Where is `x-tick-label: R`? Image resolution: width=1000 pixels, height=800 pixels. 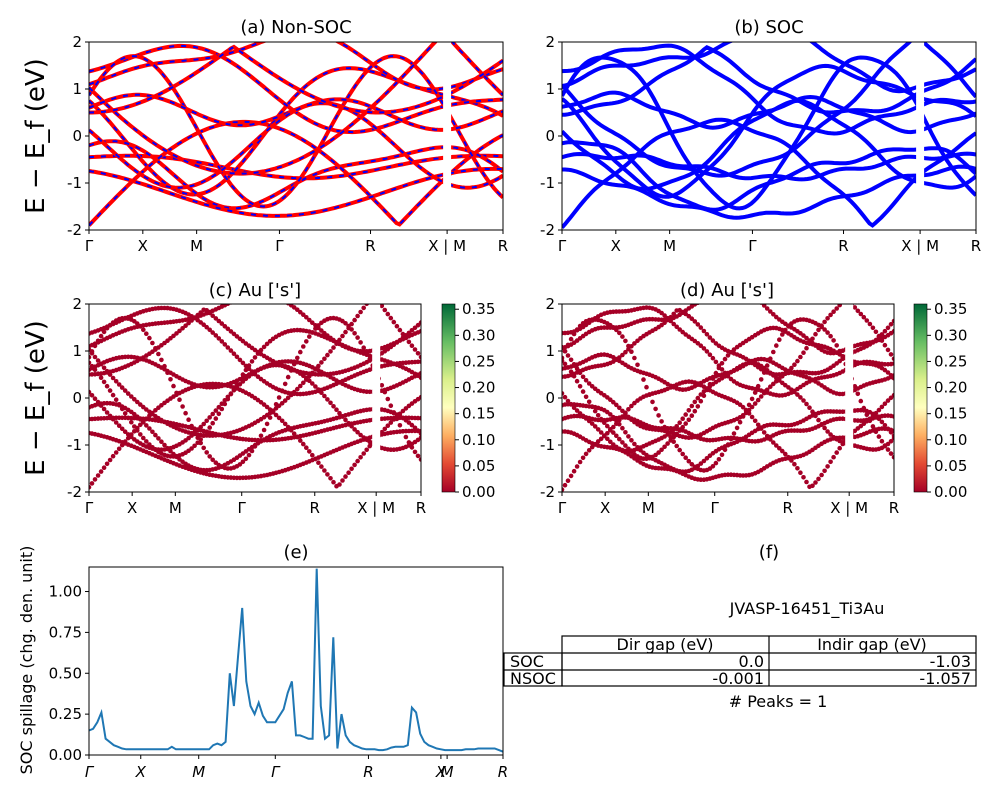 x-tick-label: R is located at coordinates (894, 508).